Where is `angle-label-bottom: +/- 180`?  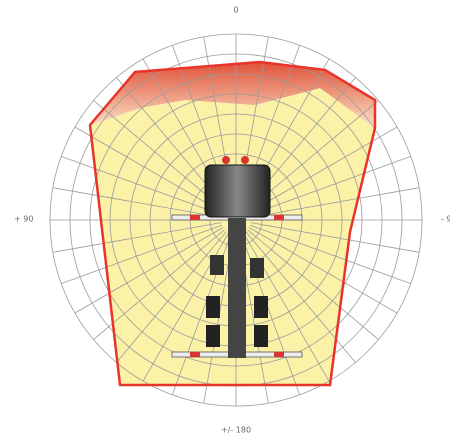
angle-label-bottom: +/- 180 is located at coordinates (236, 430).